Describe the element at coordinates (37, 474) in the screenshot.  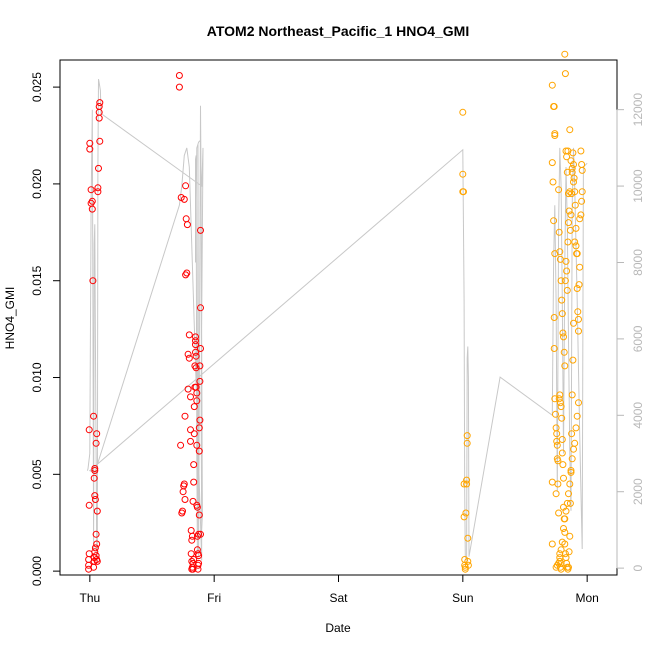
I see `y-tick-label: 0.005` at that location.